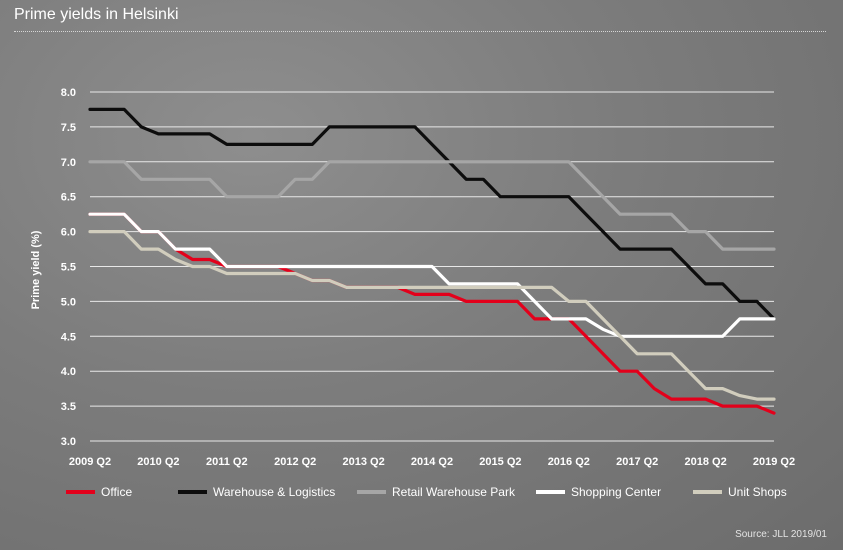 The height and width of the screenshot is (550, 843). What do you see at coordinates (705, 462) in the screenshot?
I see `x-tick-label: 2018 Q2` at bounding box center [705, 462].